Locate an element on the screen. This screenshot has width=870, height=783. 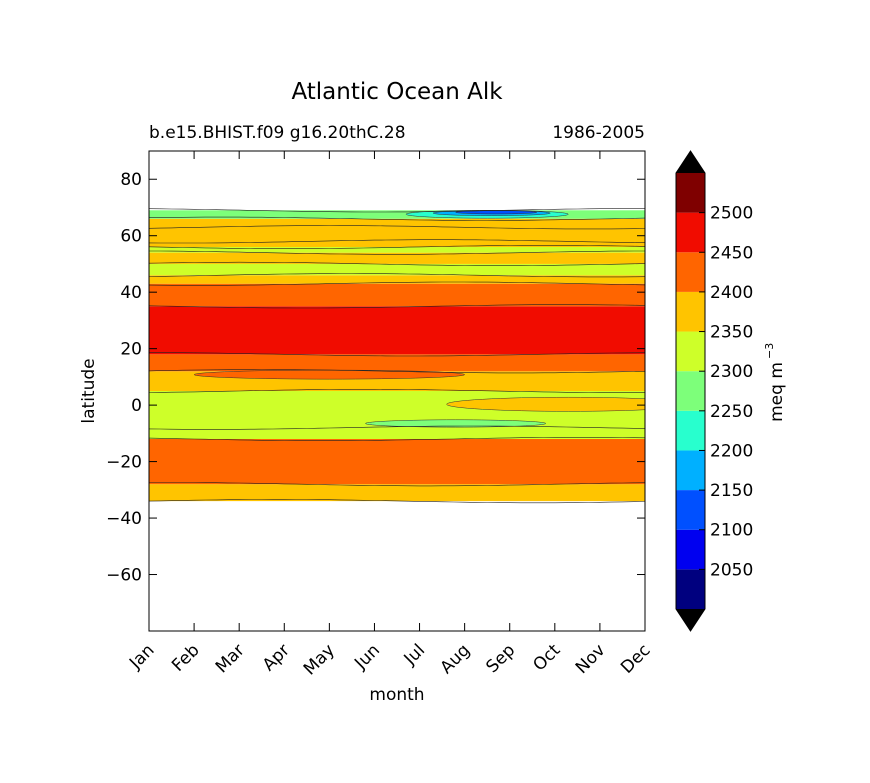
x-tick-label: Dec is located at coordinates (635, 658).